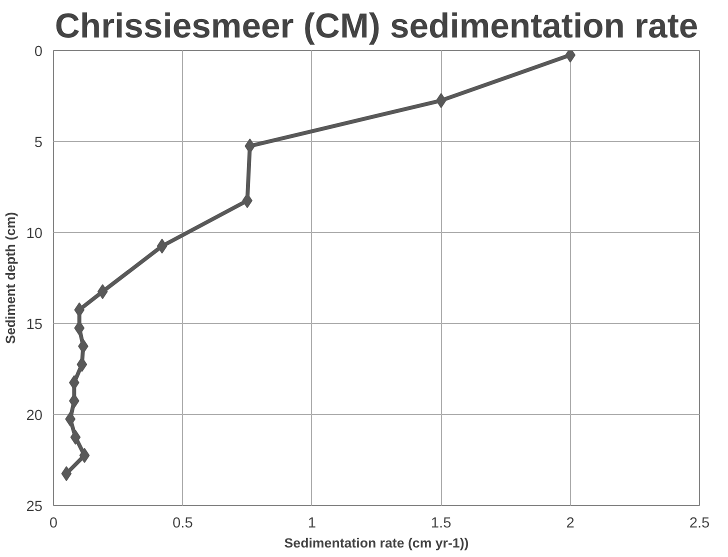  Describe the element at coordinates (34, 507) in the screenshot. I see `y-tick-label: 25` at that location.